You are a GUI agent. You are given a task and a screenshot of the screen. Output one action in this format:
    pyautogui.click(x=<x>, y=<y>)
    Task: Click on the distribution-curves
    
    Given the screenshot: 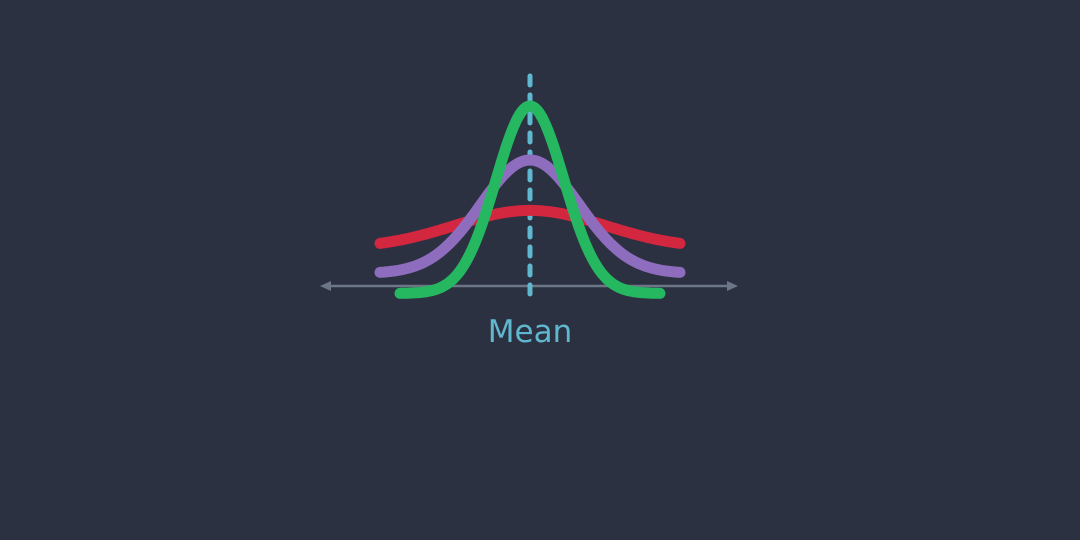 What is the action you would take?
    pyautogui.click(x=530, y=199)
    